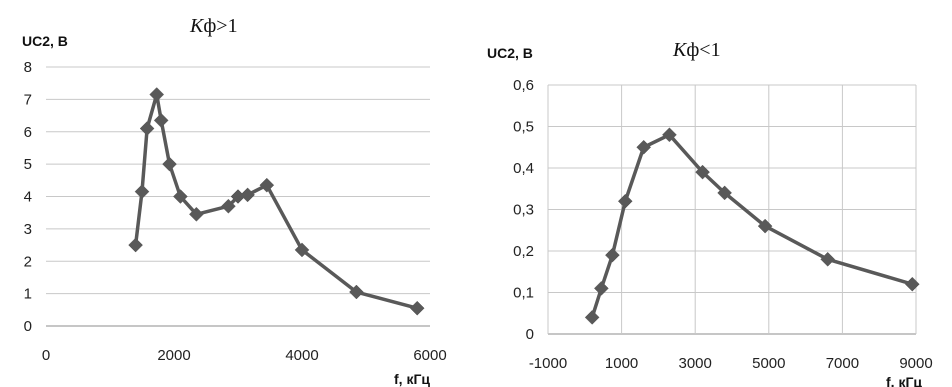  What do you see at coordinates (28, 99) in the screenshot?
I see `chart-left-y-tick-label: 7` at bounding box center [28, 99].